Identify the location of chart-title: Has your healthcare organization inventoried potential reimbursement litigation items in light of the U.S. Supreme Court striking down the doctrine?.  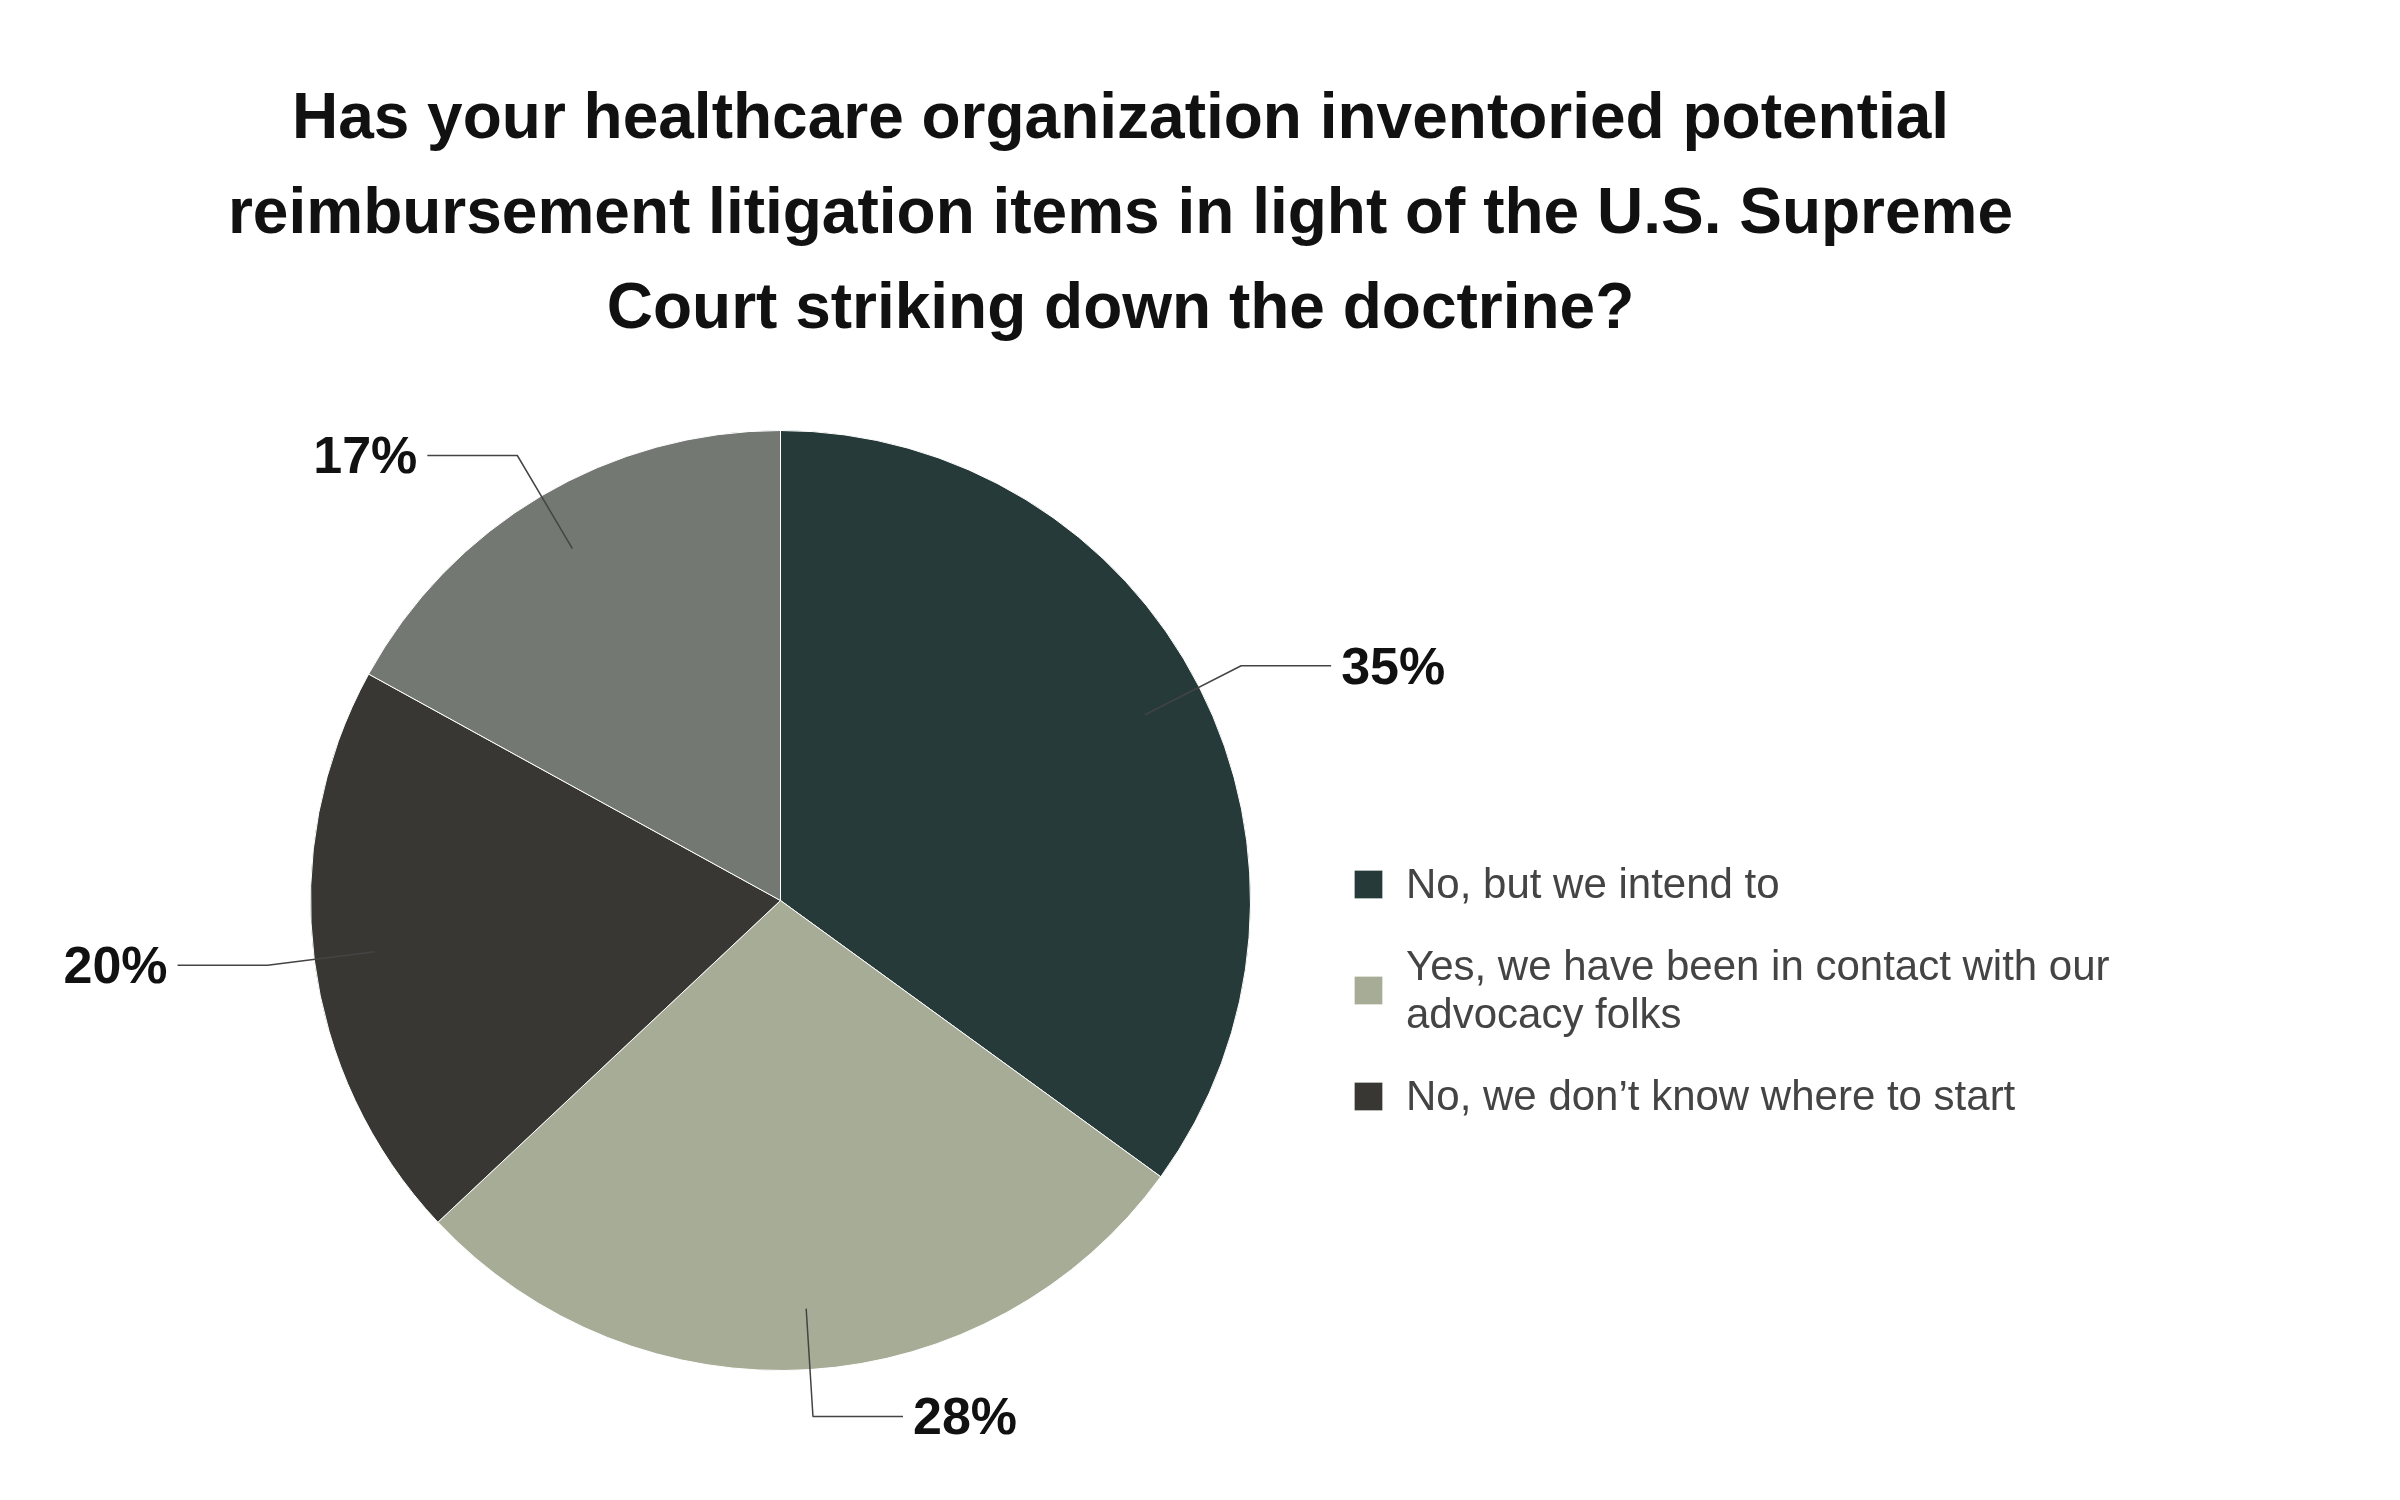
(1120, 210).